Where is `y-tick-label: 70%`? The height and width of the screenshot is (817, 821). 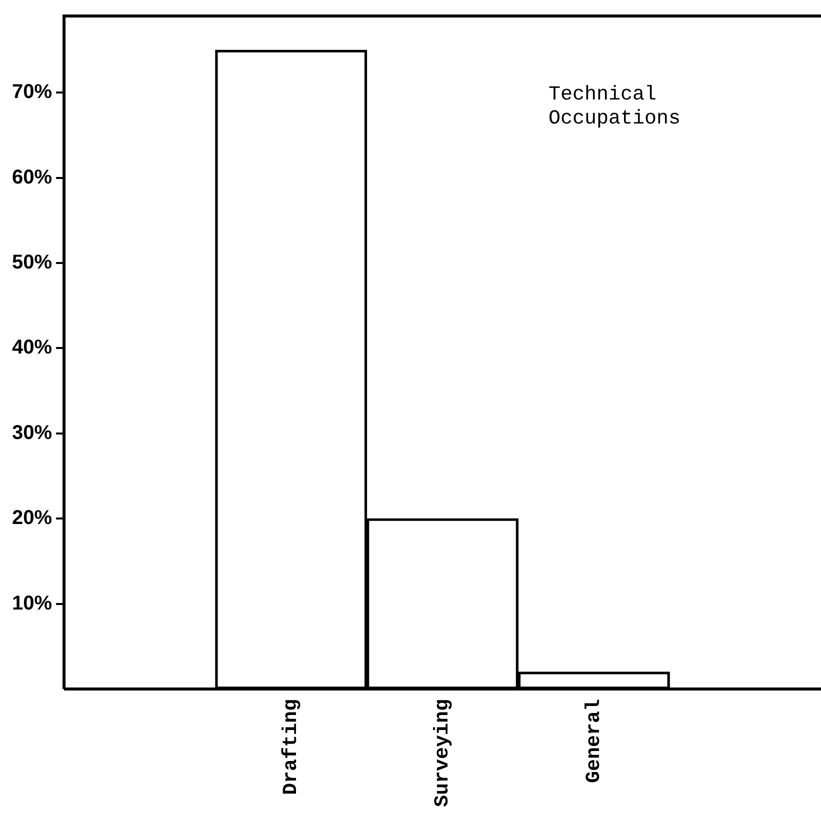
y-tick-label: 70% is located at coordinates (32, 92).